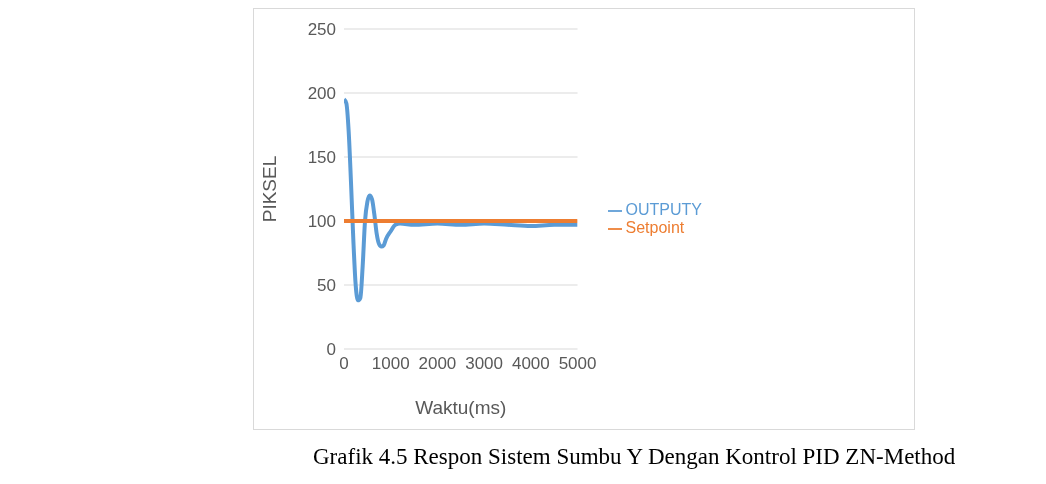 The image size is (1046, 484). Describe the element at coordinates (437, 364) in the screenshot. I see `x-tick-label: 2000` at that location.